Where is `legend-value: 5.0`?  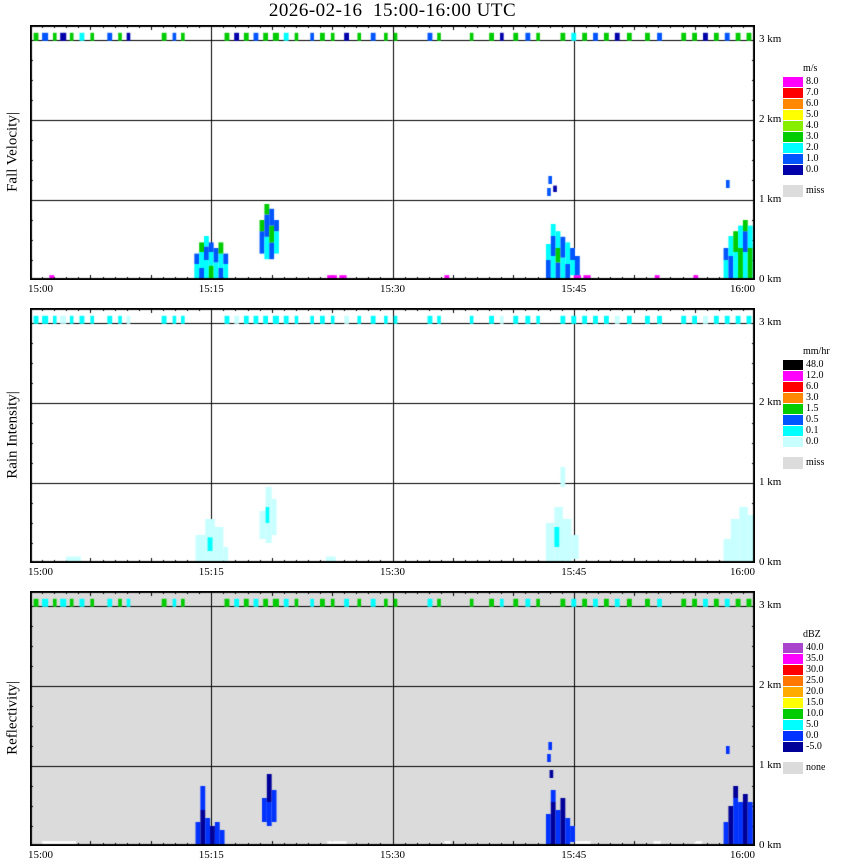
legend-value: 5.0 is located at coordinates (812, 114).